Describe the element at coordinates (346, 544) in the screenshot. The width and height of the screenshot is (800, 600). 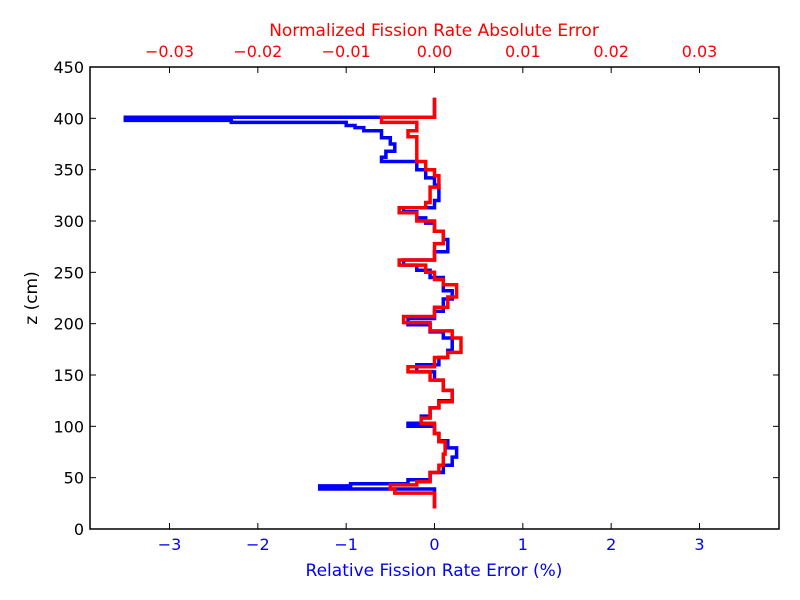
I see `x-bottom-tick-label: −1` at that location.